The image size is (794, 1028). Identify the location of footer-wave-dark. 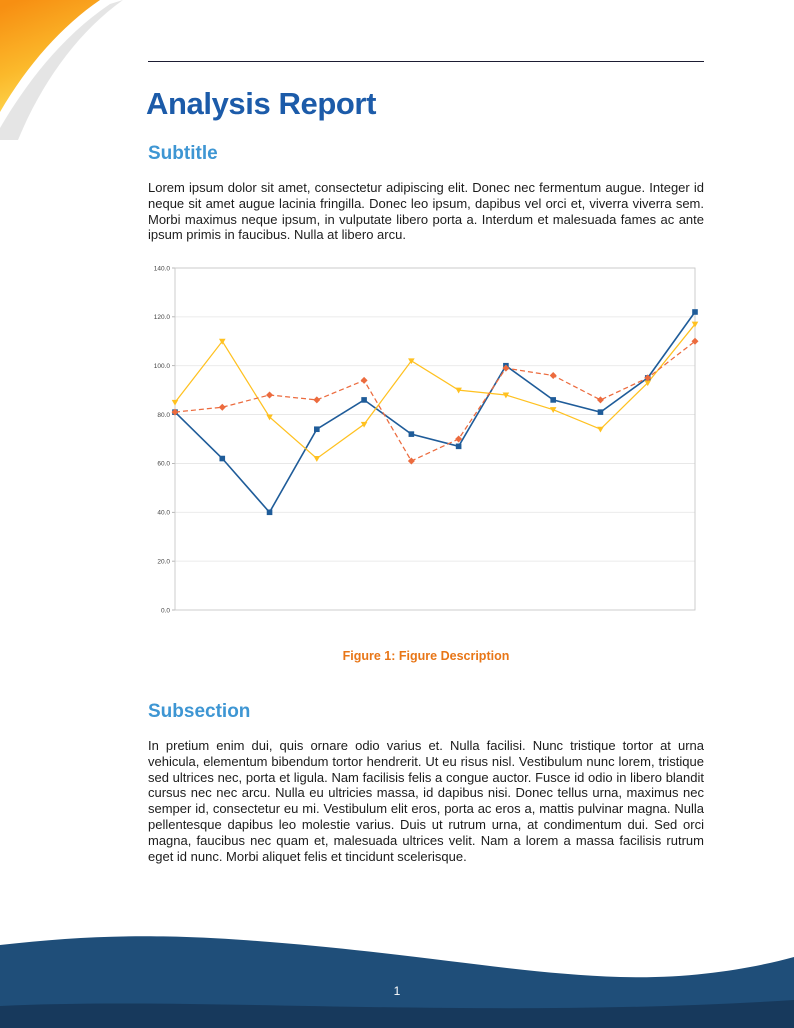
(397, 1014).